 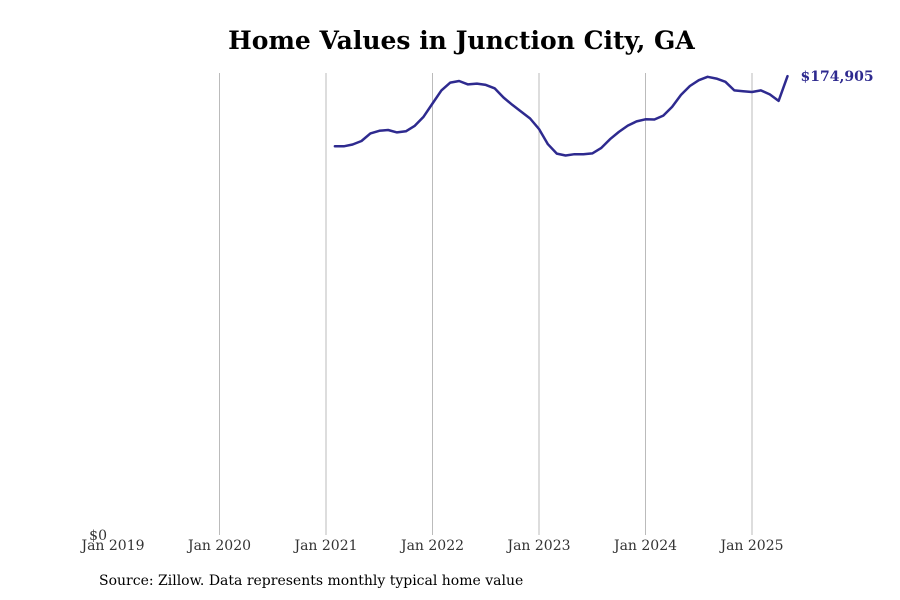 What do you see at coordinates (644, 546) in the screenshot?
I see `x-tick-label: Jan 2024` at bounding box center [644, 546].